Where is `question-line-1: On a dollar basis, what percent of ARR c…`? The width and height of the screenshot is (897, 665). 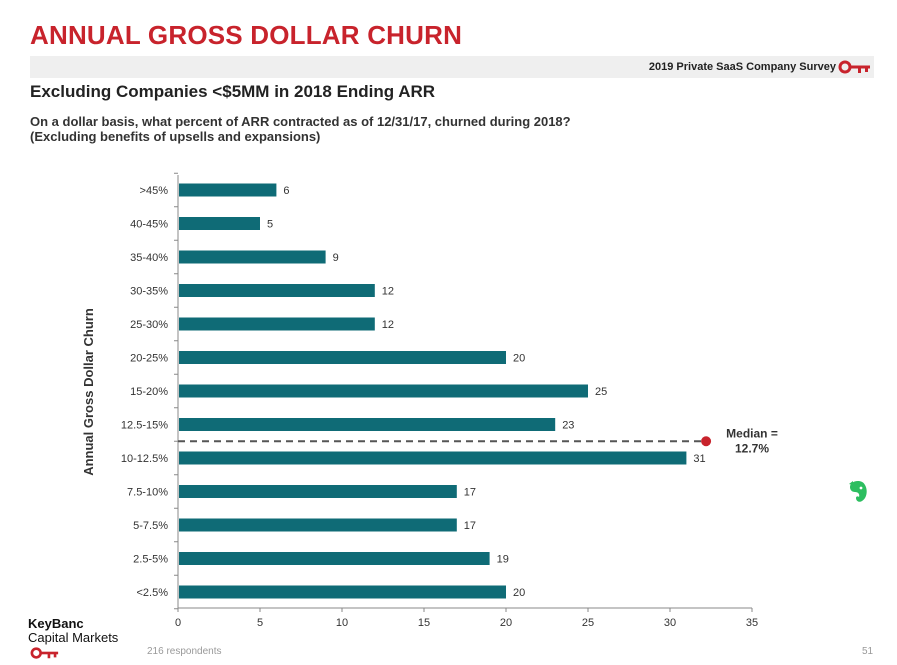
question-line-1: On a dollar basis, what percent of ARR c… is located at coordinates (300, 121).